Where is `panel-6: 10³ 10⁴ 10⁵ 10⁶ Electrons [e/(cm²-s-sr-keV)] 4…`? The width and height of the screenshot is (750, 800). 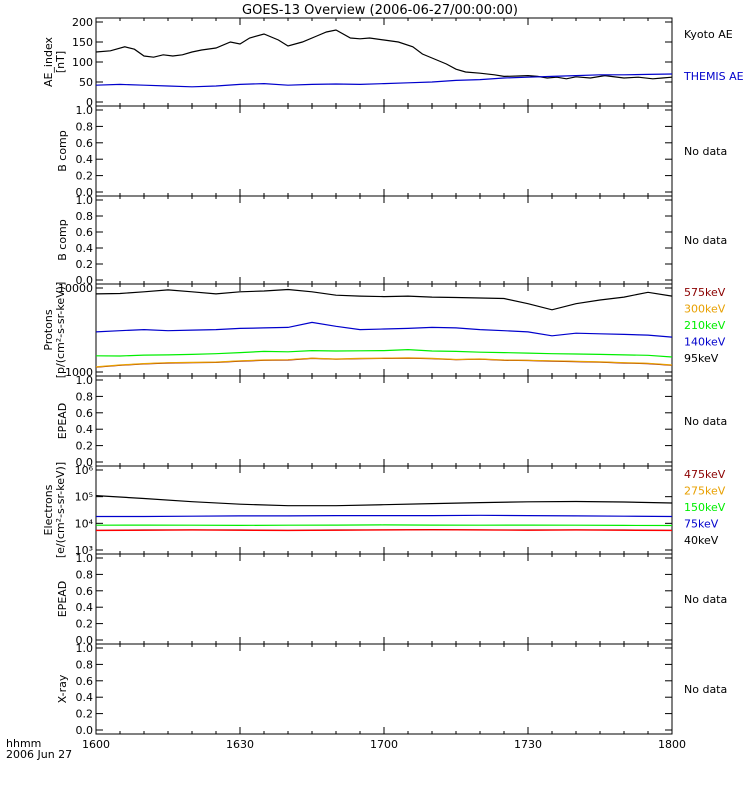
panel-6: 10³ 10⁴ 10⁵ 10⁶ Electrons [e/(cm²-s-sr-keV)] 4… is located at coordinates (384, 510).